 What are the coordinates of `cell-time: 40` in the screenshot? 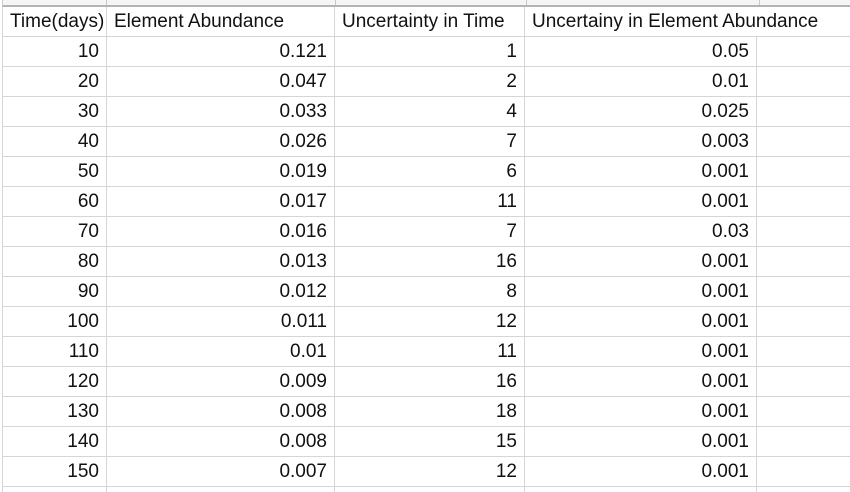 It's located at (54, 141).